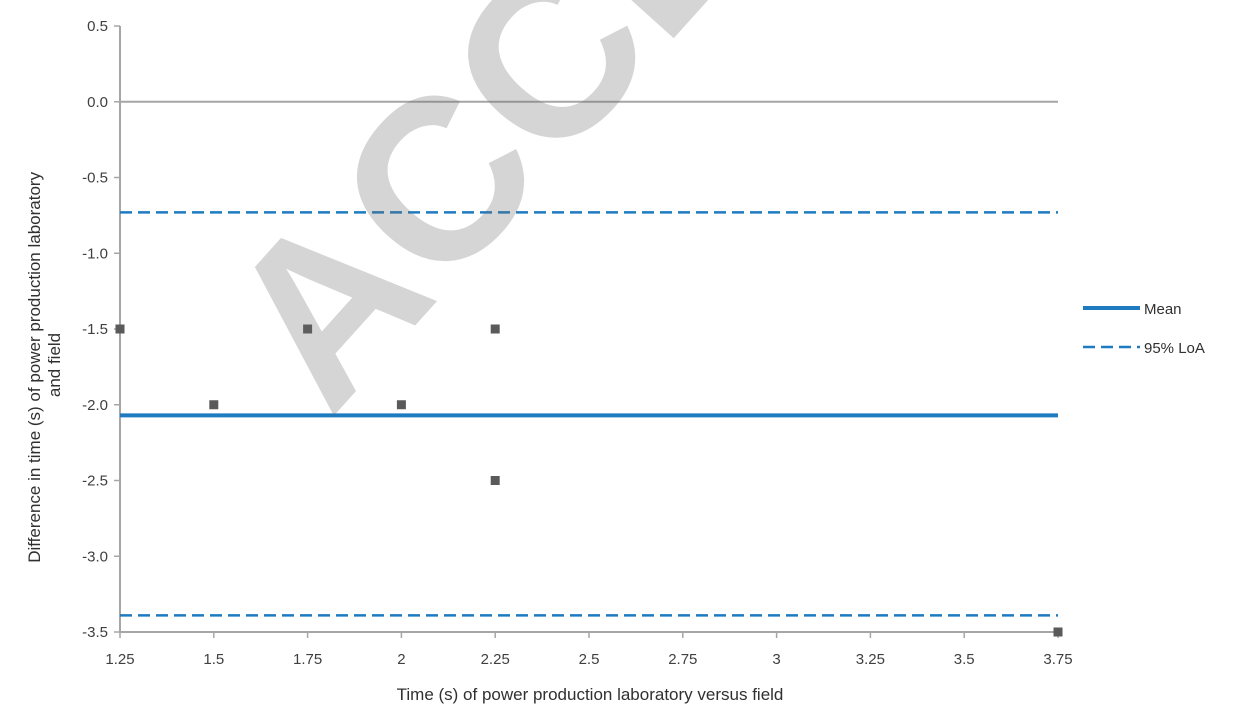  Describe the element at coordinates (401, 659) in the screenshot. I see `x-tick-label: 2` at that location.